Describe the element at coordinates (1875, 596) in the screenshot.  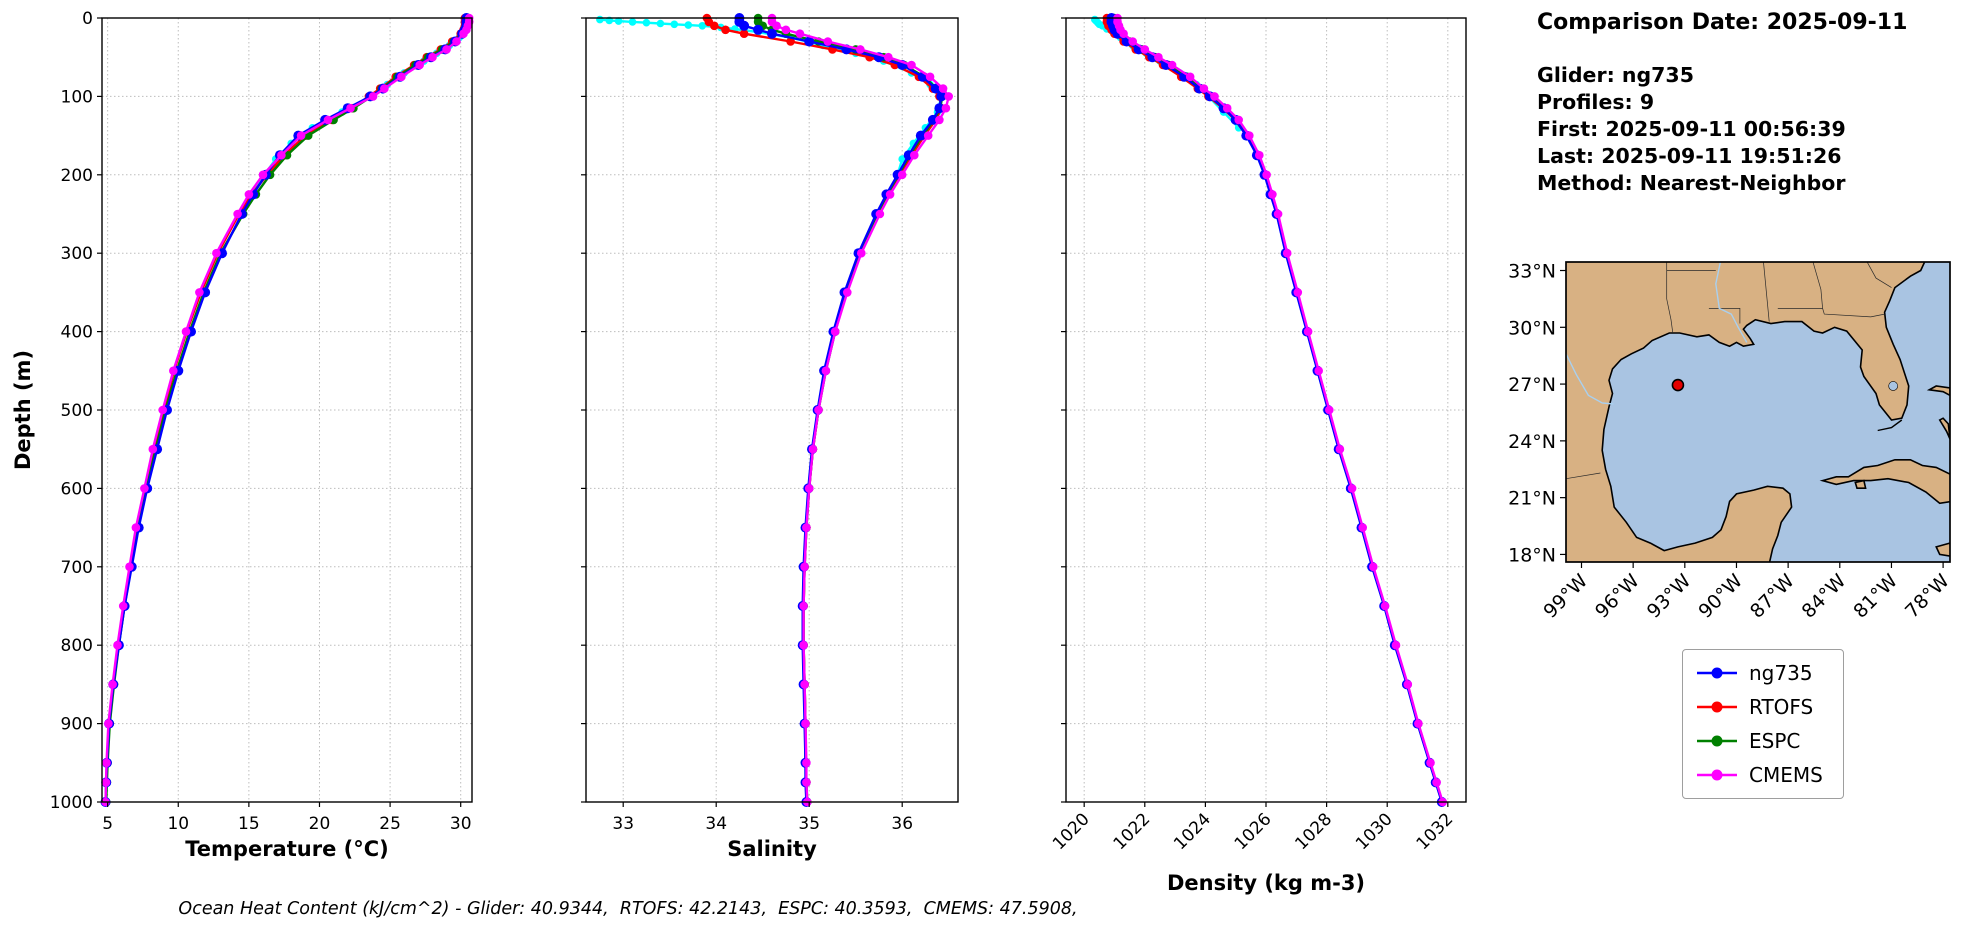
I see `map-lon-label: 81°W` at that location.